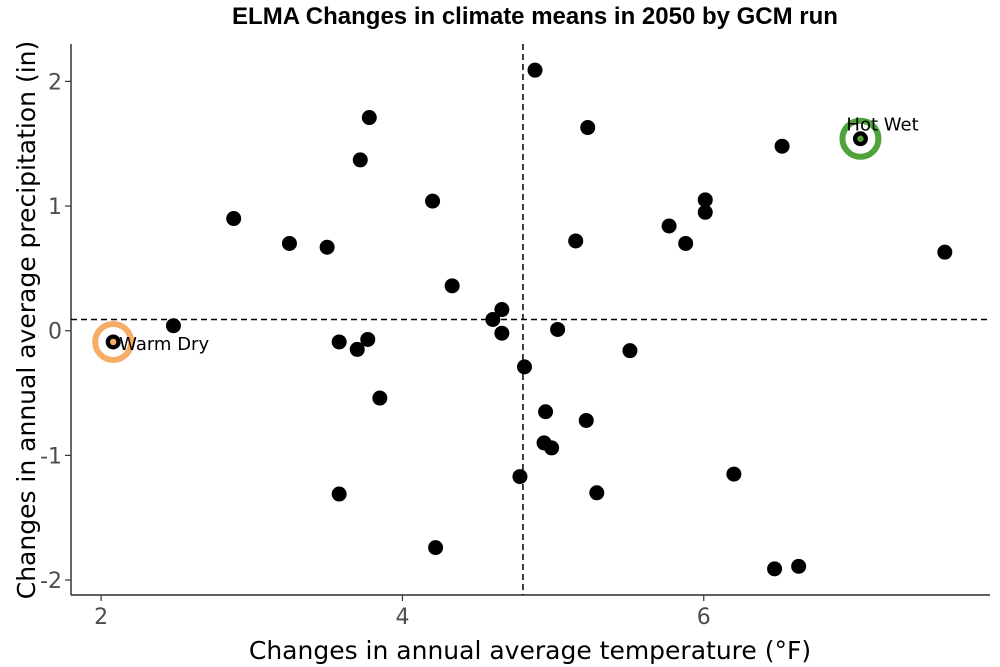 Image resolution: width=1000 pixels, height=667 pixels. I want to click on y-axis-ticks: -2 -1 0 1 2, so click(55, 332).